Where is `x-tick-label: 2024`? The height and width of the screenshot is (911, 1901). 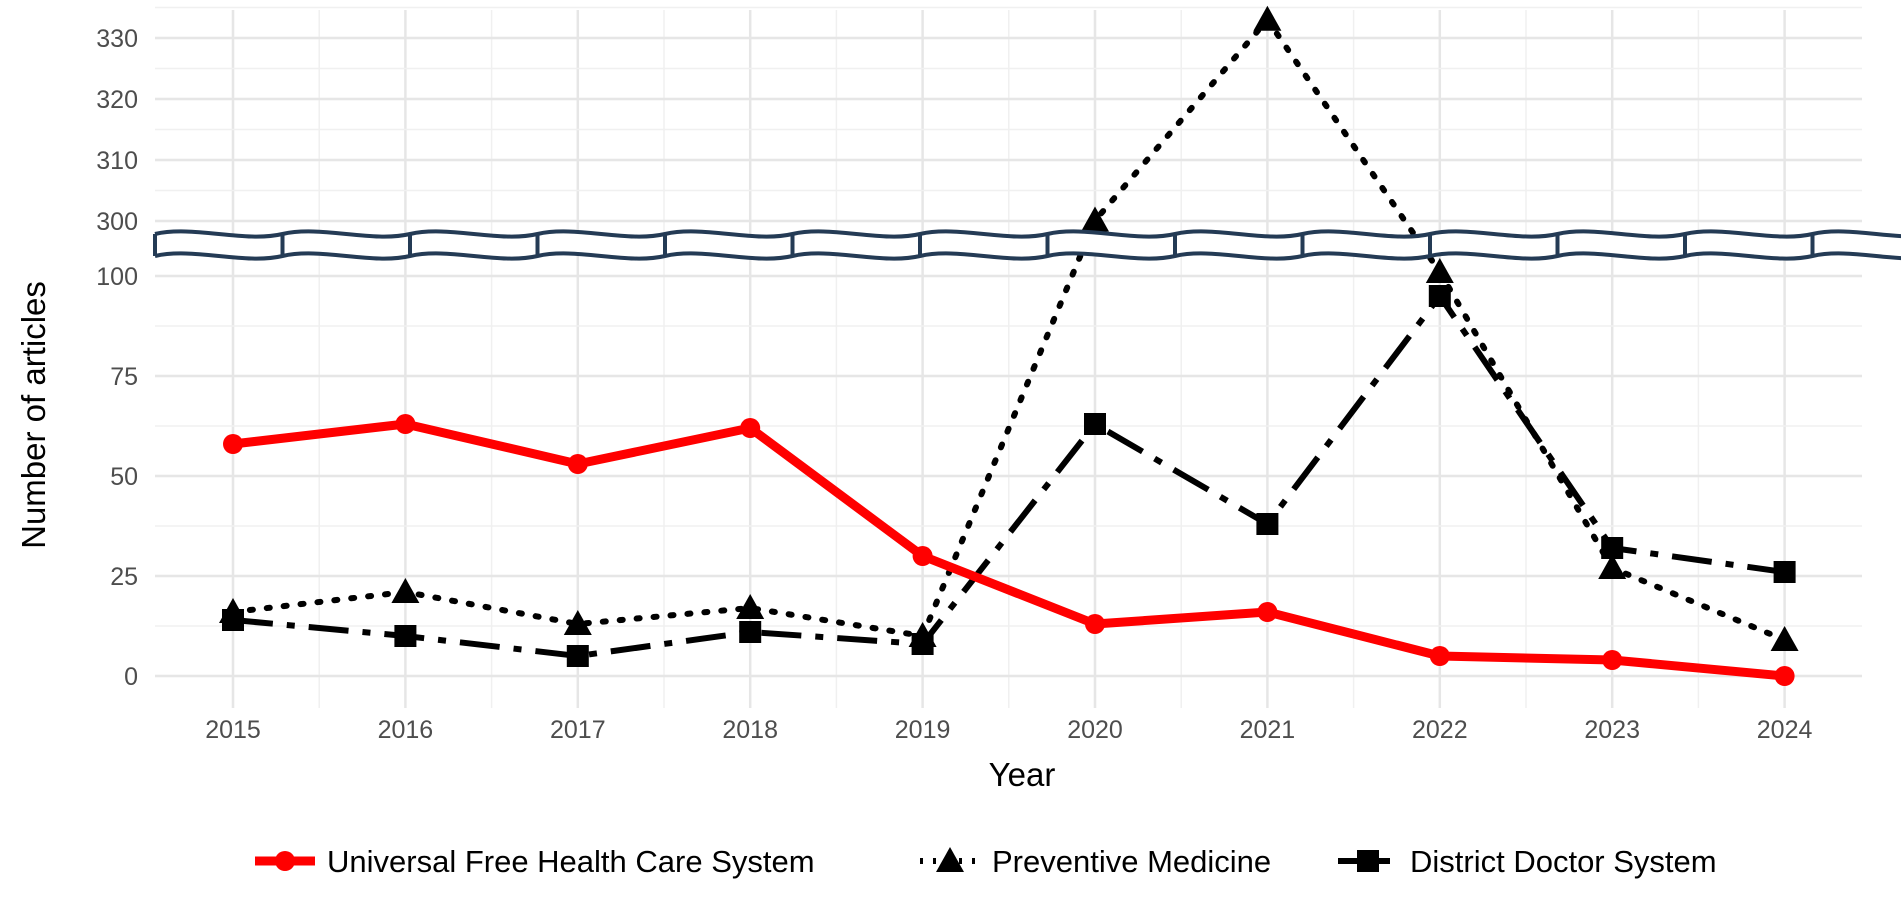
x-tick-label: 2024 is located at coordinates (1785, 730).